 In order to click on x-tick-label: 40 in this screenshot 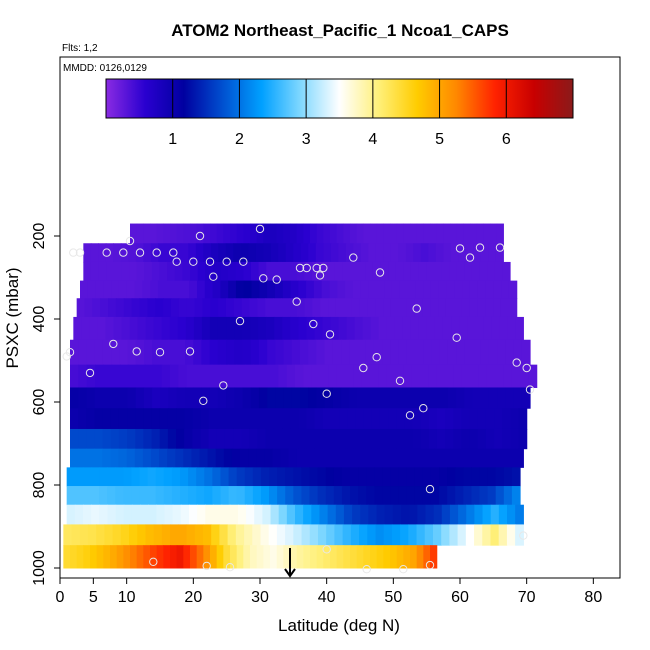, I will do `click(327, 597)`.